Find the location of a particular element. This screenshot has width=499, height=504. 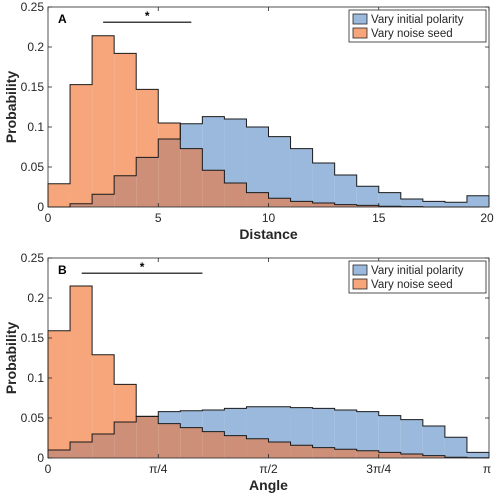

x-tick-label: π/2 is located at coordinates (268, 469).